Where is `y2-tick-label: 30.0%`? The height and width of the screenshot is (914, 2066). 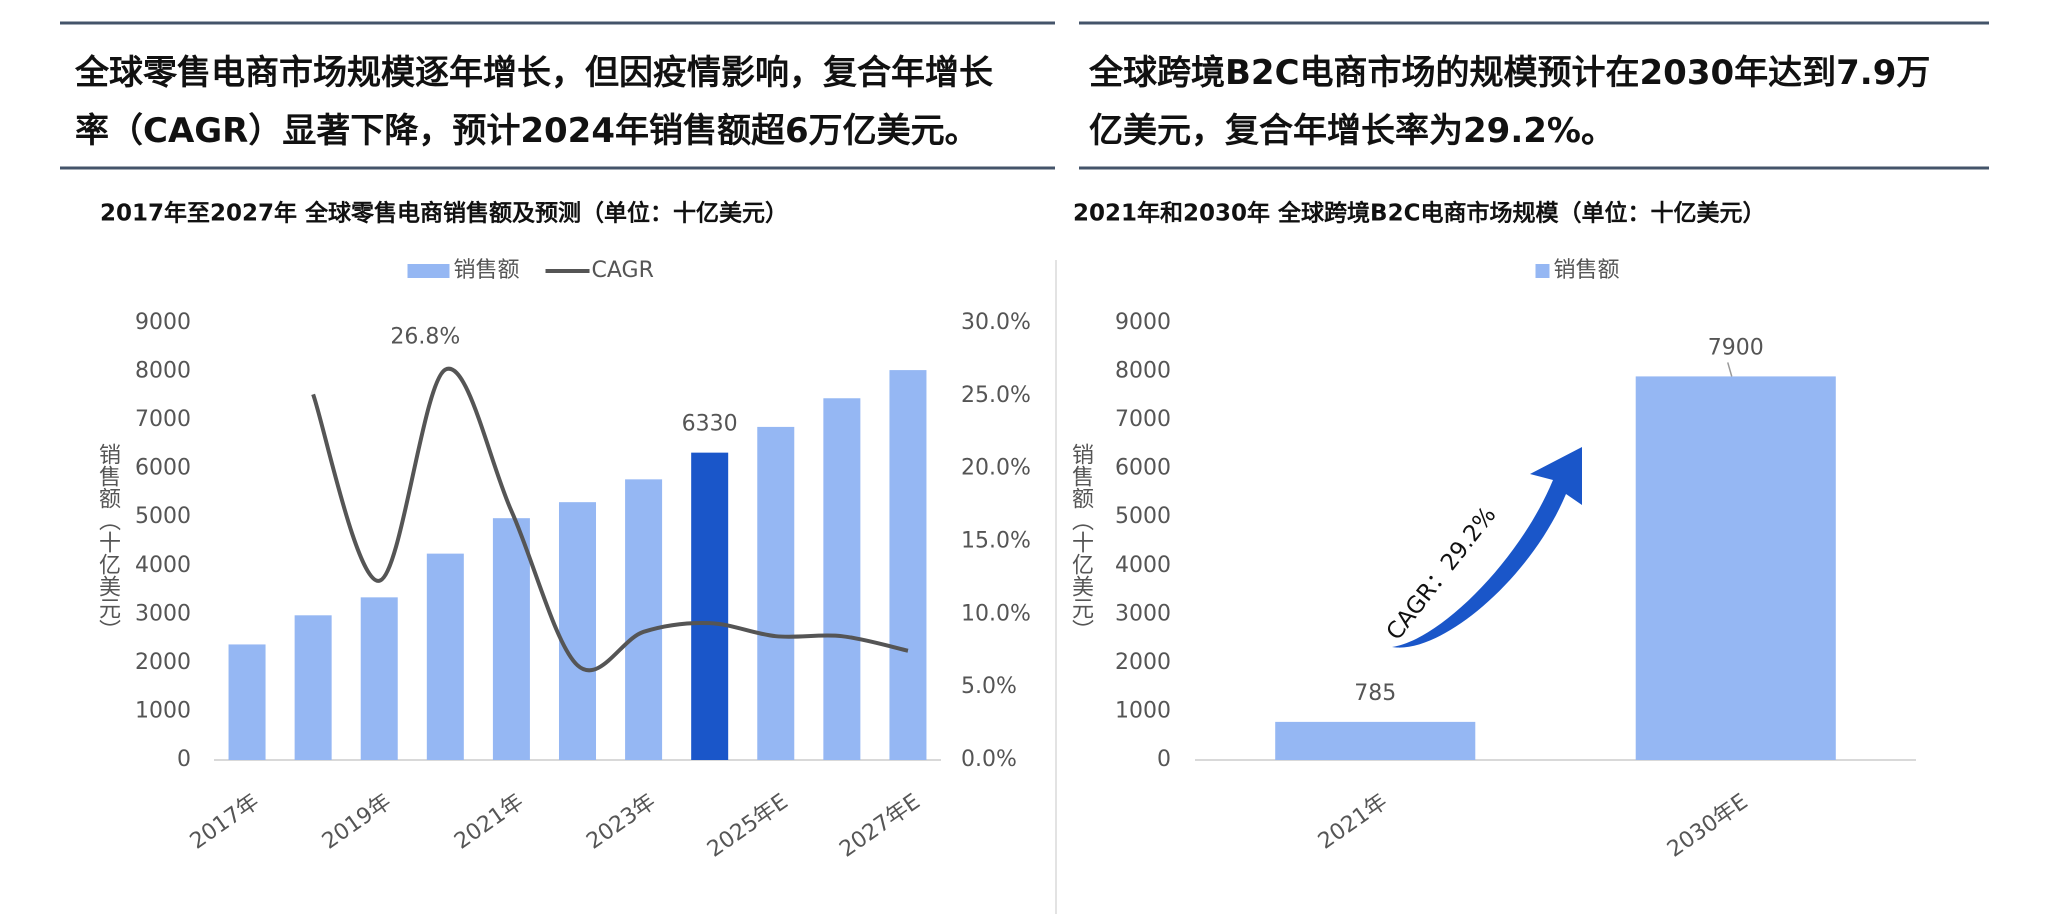
y2-tick-label: 30.0% is located at coordinates (996, 322).